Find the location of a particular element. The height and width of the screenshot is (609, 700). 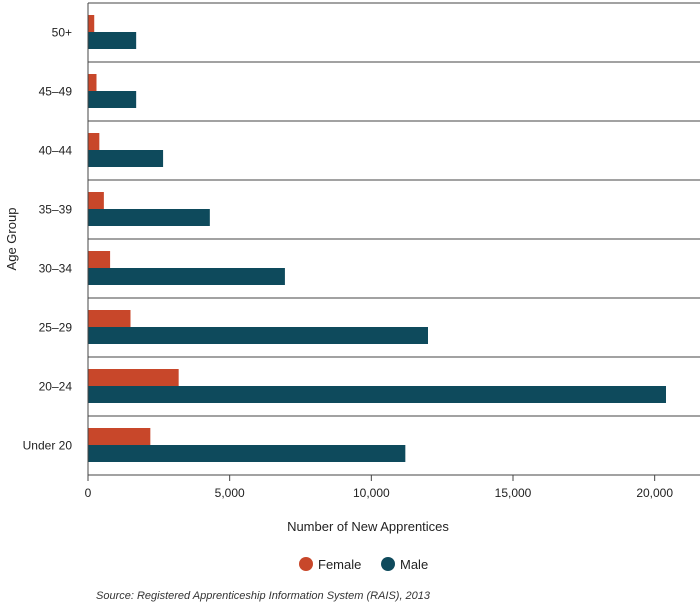

y-tick-label: 35–39 is located at coordinates (56, 210).